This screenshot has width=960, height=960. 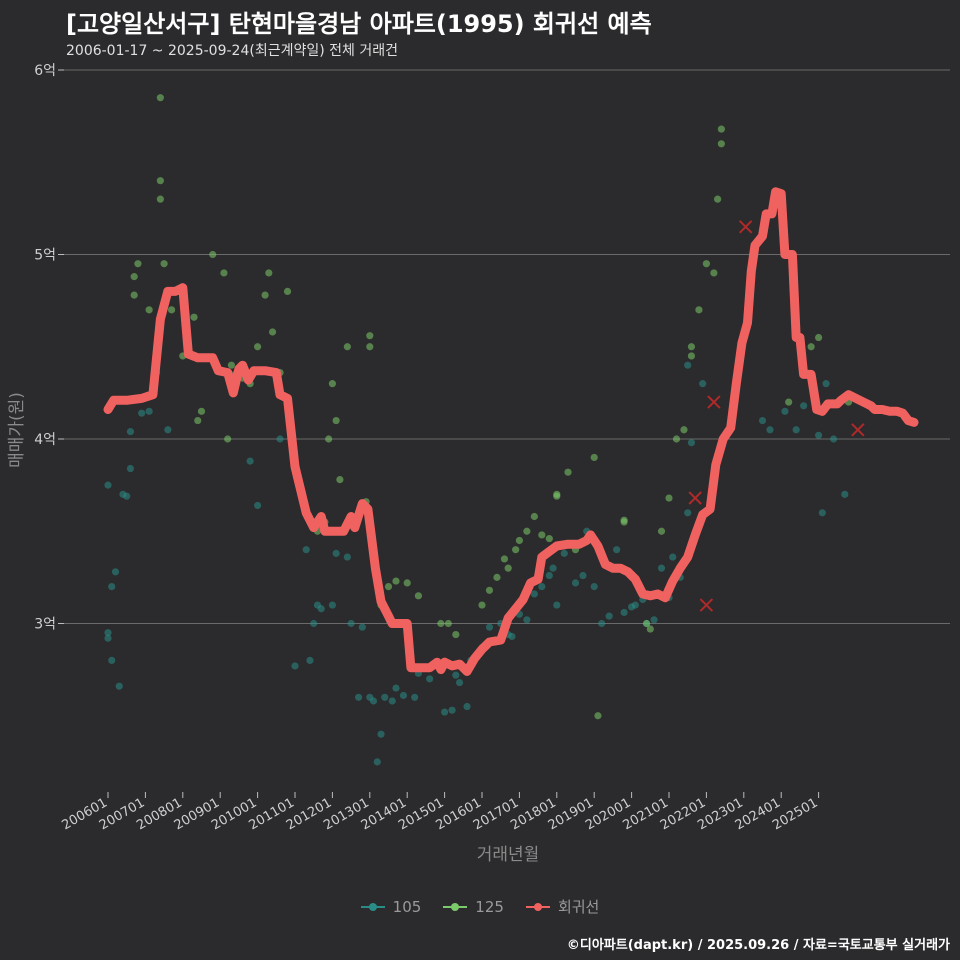 What do you see at coordinates (473, 906) in the screenshot?
I see `legend-item-125: 125` at bounding box center [473, 906].